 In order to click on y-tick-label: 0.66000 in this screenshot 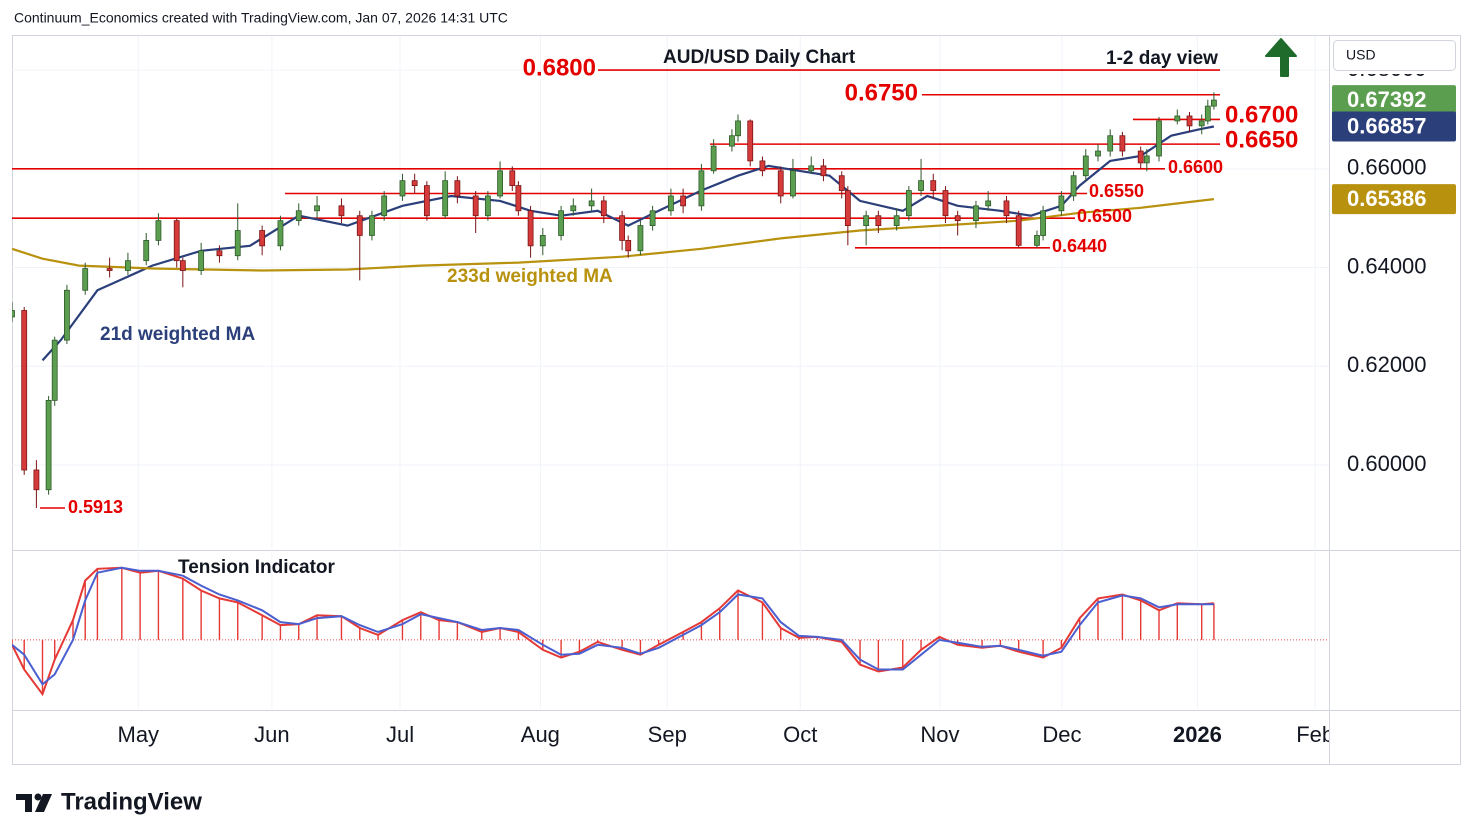, I will do `click(1387, 167)`.